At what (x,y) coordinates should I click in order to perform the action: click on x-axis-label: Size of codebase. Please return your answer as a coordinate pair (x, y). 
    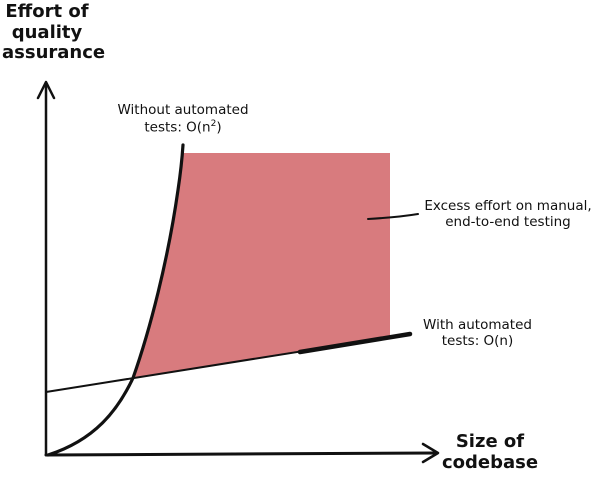
    Looking at the image, I should click on (490, 452).